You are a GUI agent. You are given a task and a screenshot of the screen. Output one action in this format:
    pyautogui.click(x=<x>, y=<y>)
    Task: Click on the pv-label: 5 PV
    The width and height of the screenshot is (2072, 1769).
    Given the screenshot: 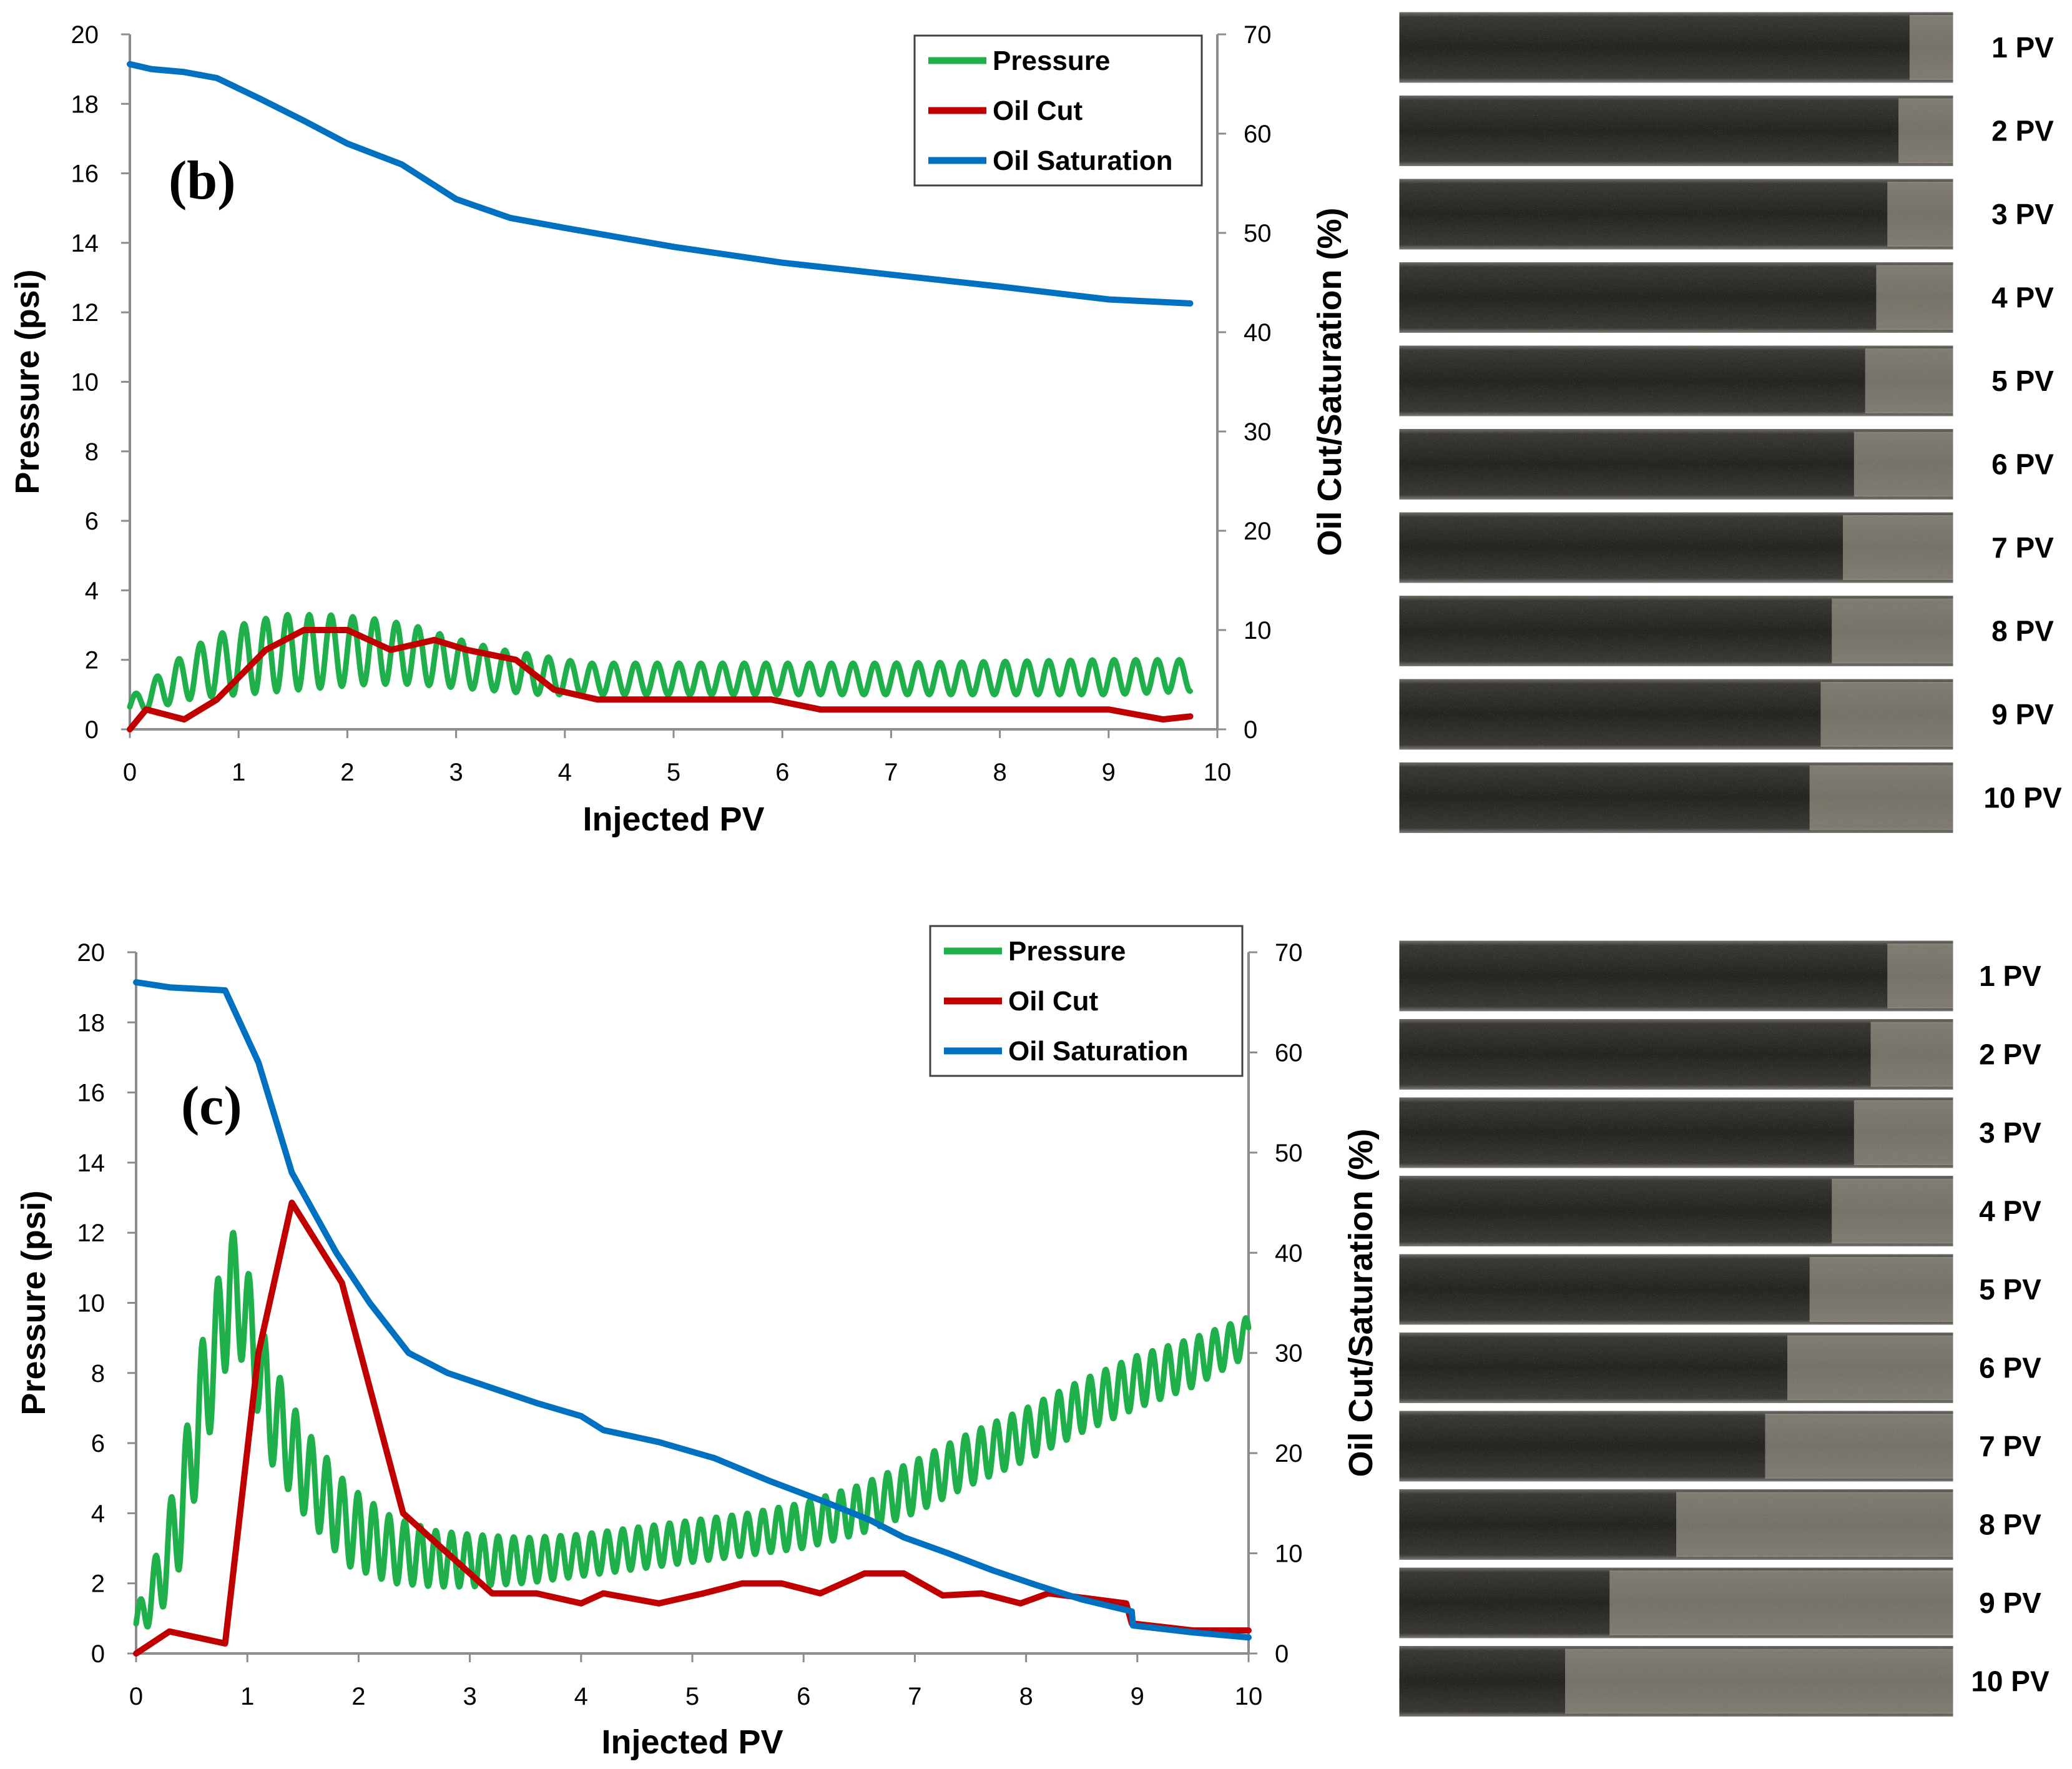 What is the action you would take?
    pyautogui.click(x=2010, y=1289)
    